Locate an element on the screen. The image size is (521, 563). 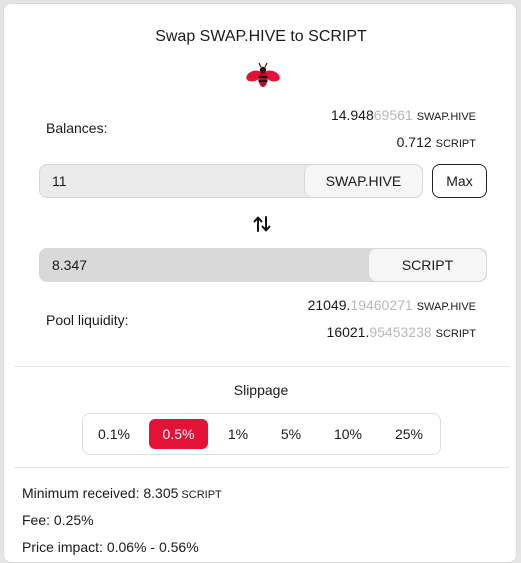
fee-value: 0.25% is located at coordinates (73, 520).